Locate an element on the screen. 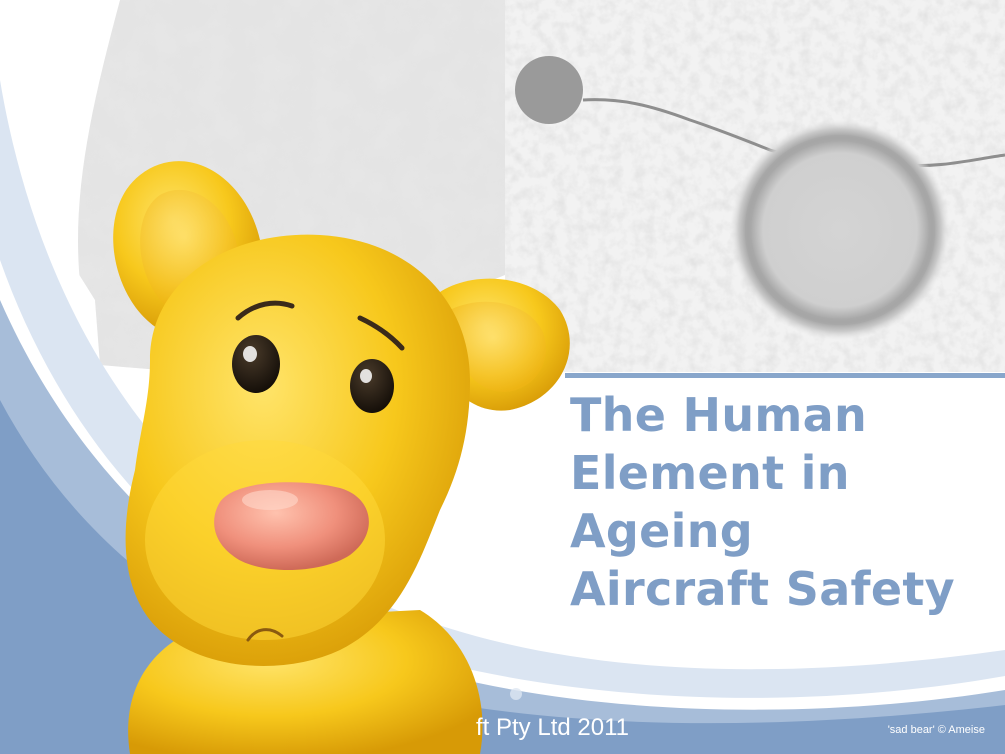  title-line-4: Aircraft Safety is located at coordinates (762, 589).